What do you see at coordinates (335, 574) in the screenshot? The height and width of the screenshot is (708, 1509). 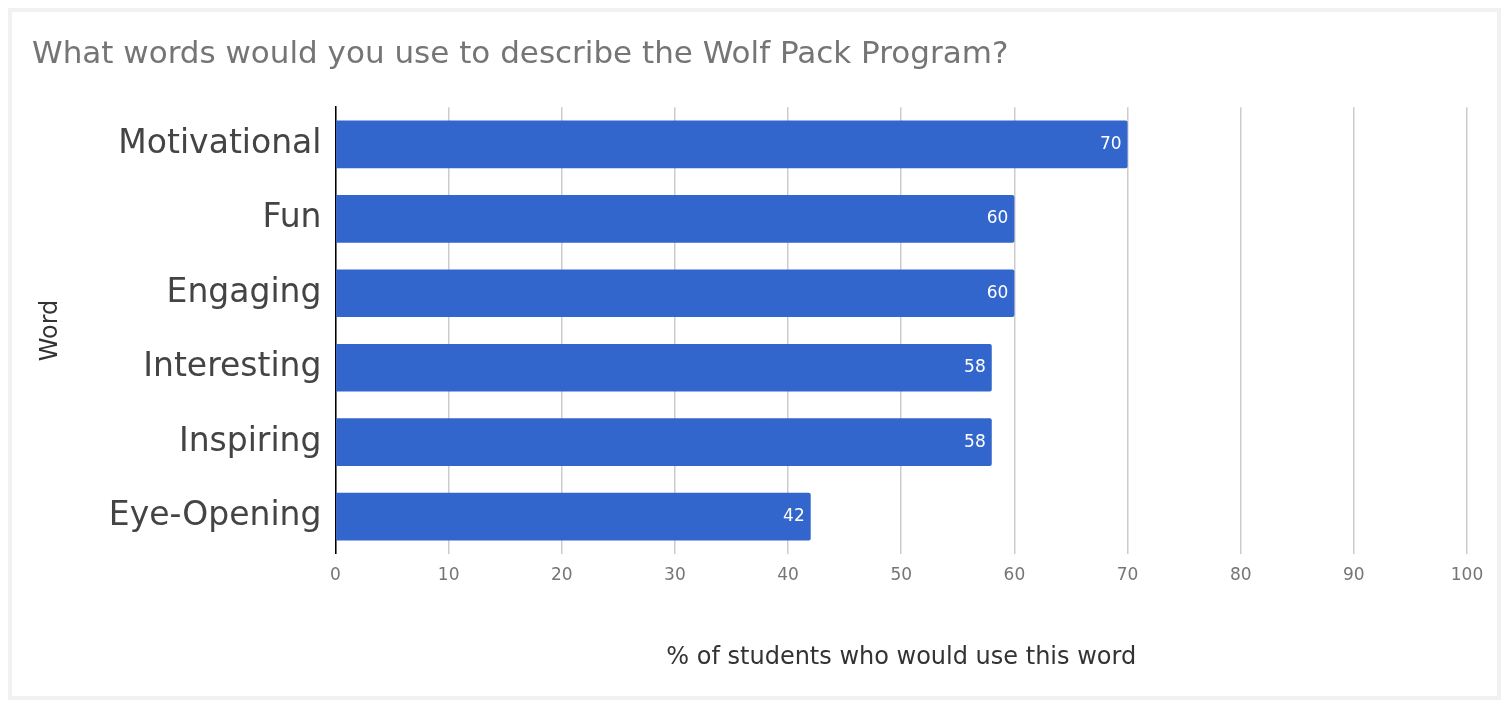 I see `x-tick-label: 0` at bounding box center [335, 574].